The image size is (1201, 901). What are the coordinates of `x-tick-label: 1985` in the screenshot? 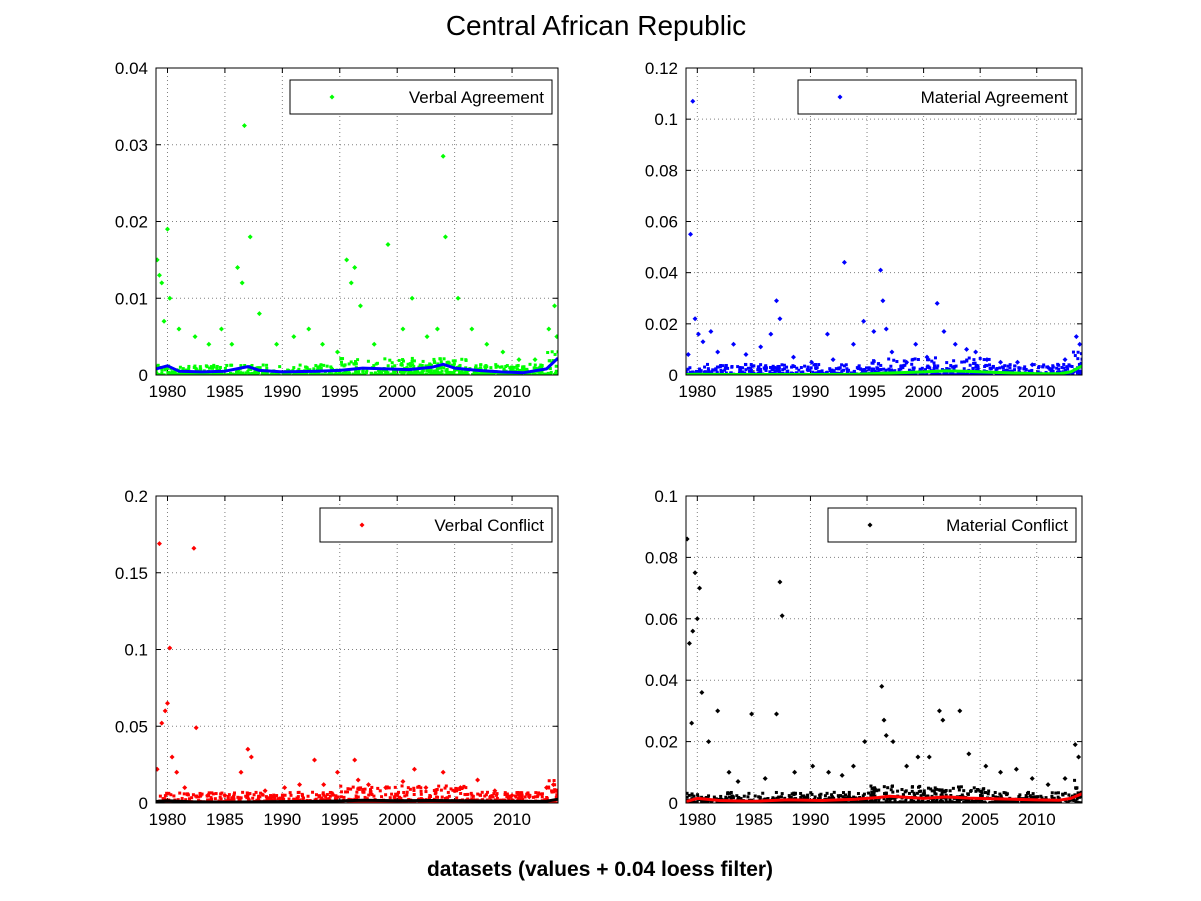 It's located at (754, 819).